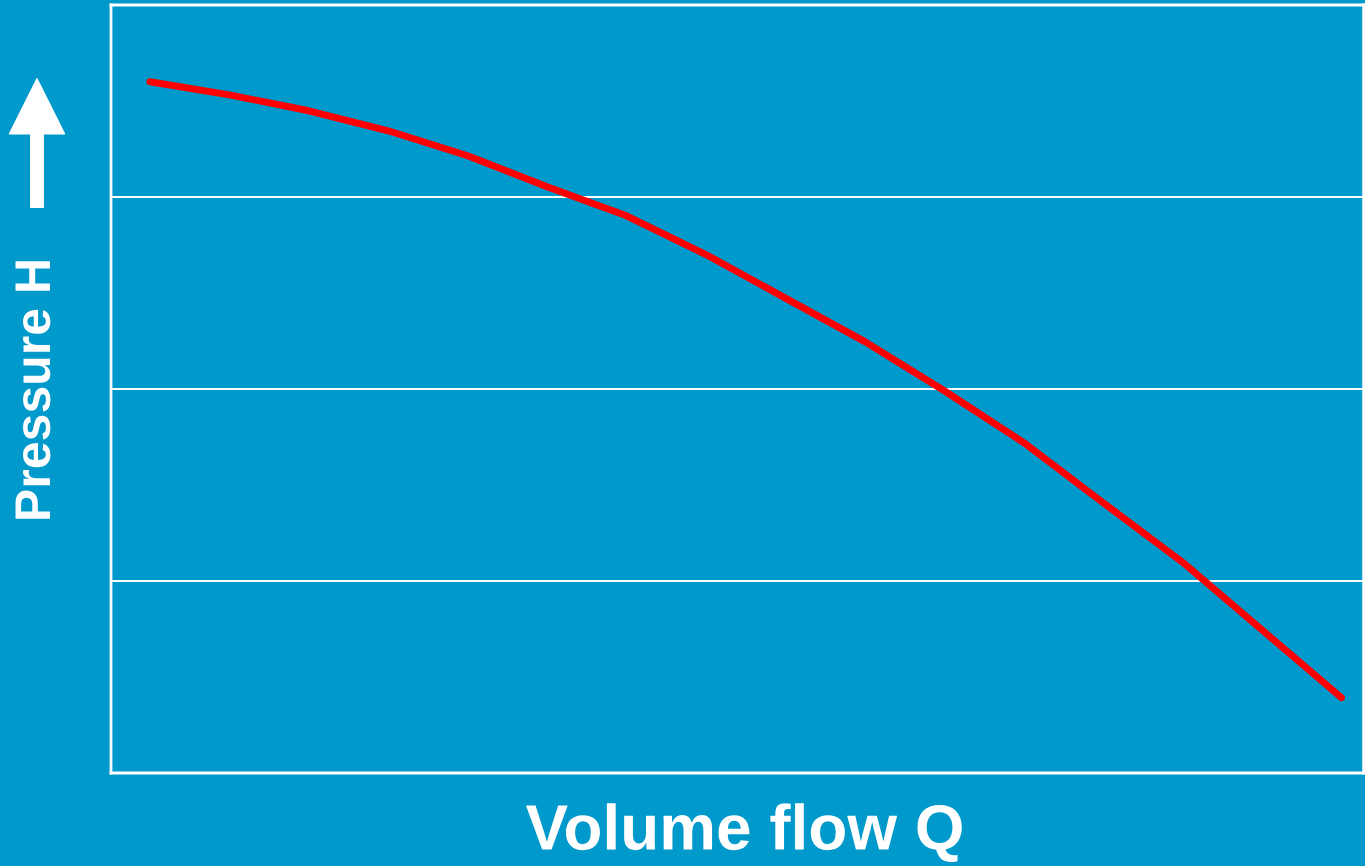  Describe the element at coordinates (743, 833) in the screenshot. I see `x-axis-title: Volume flow Q` at that location.